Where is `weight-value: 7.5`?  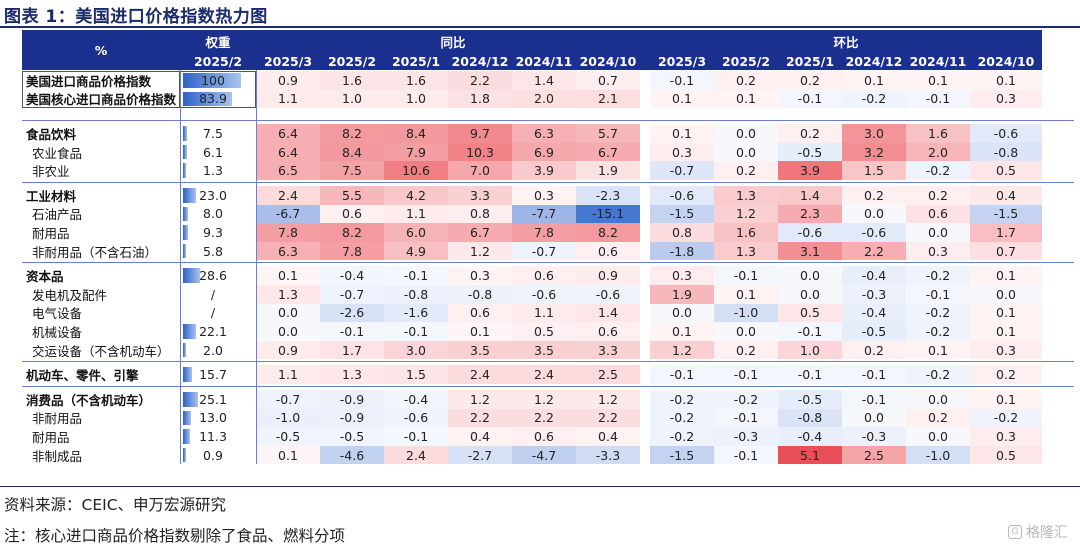
weight-value: 7.5 is located at coordinates (213, 133).